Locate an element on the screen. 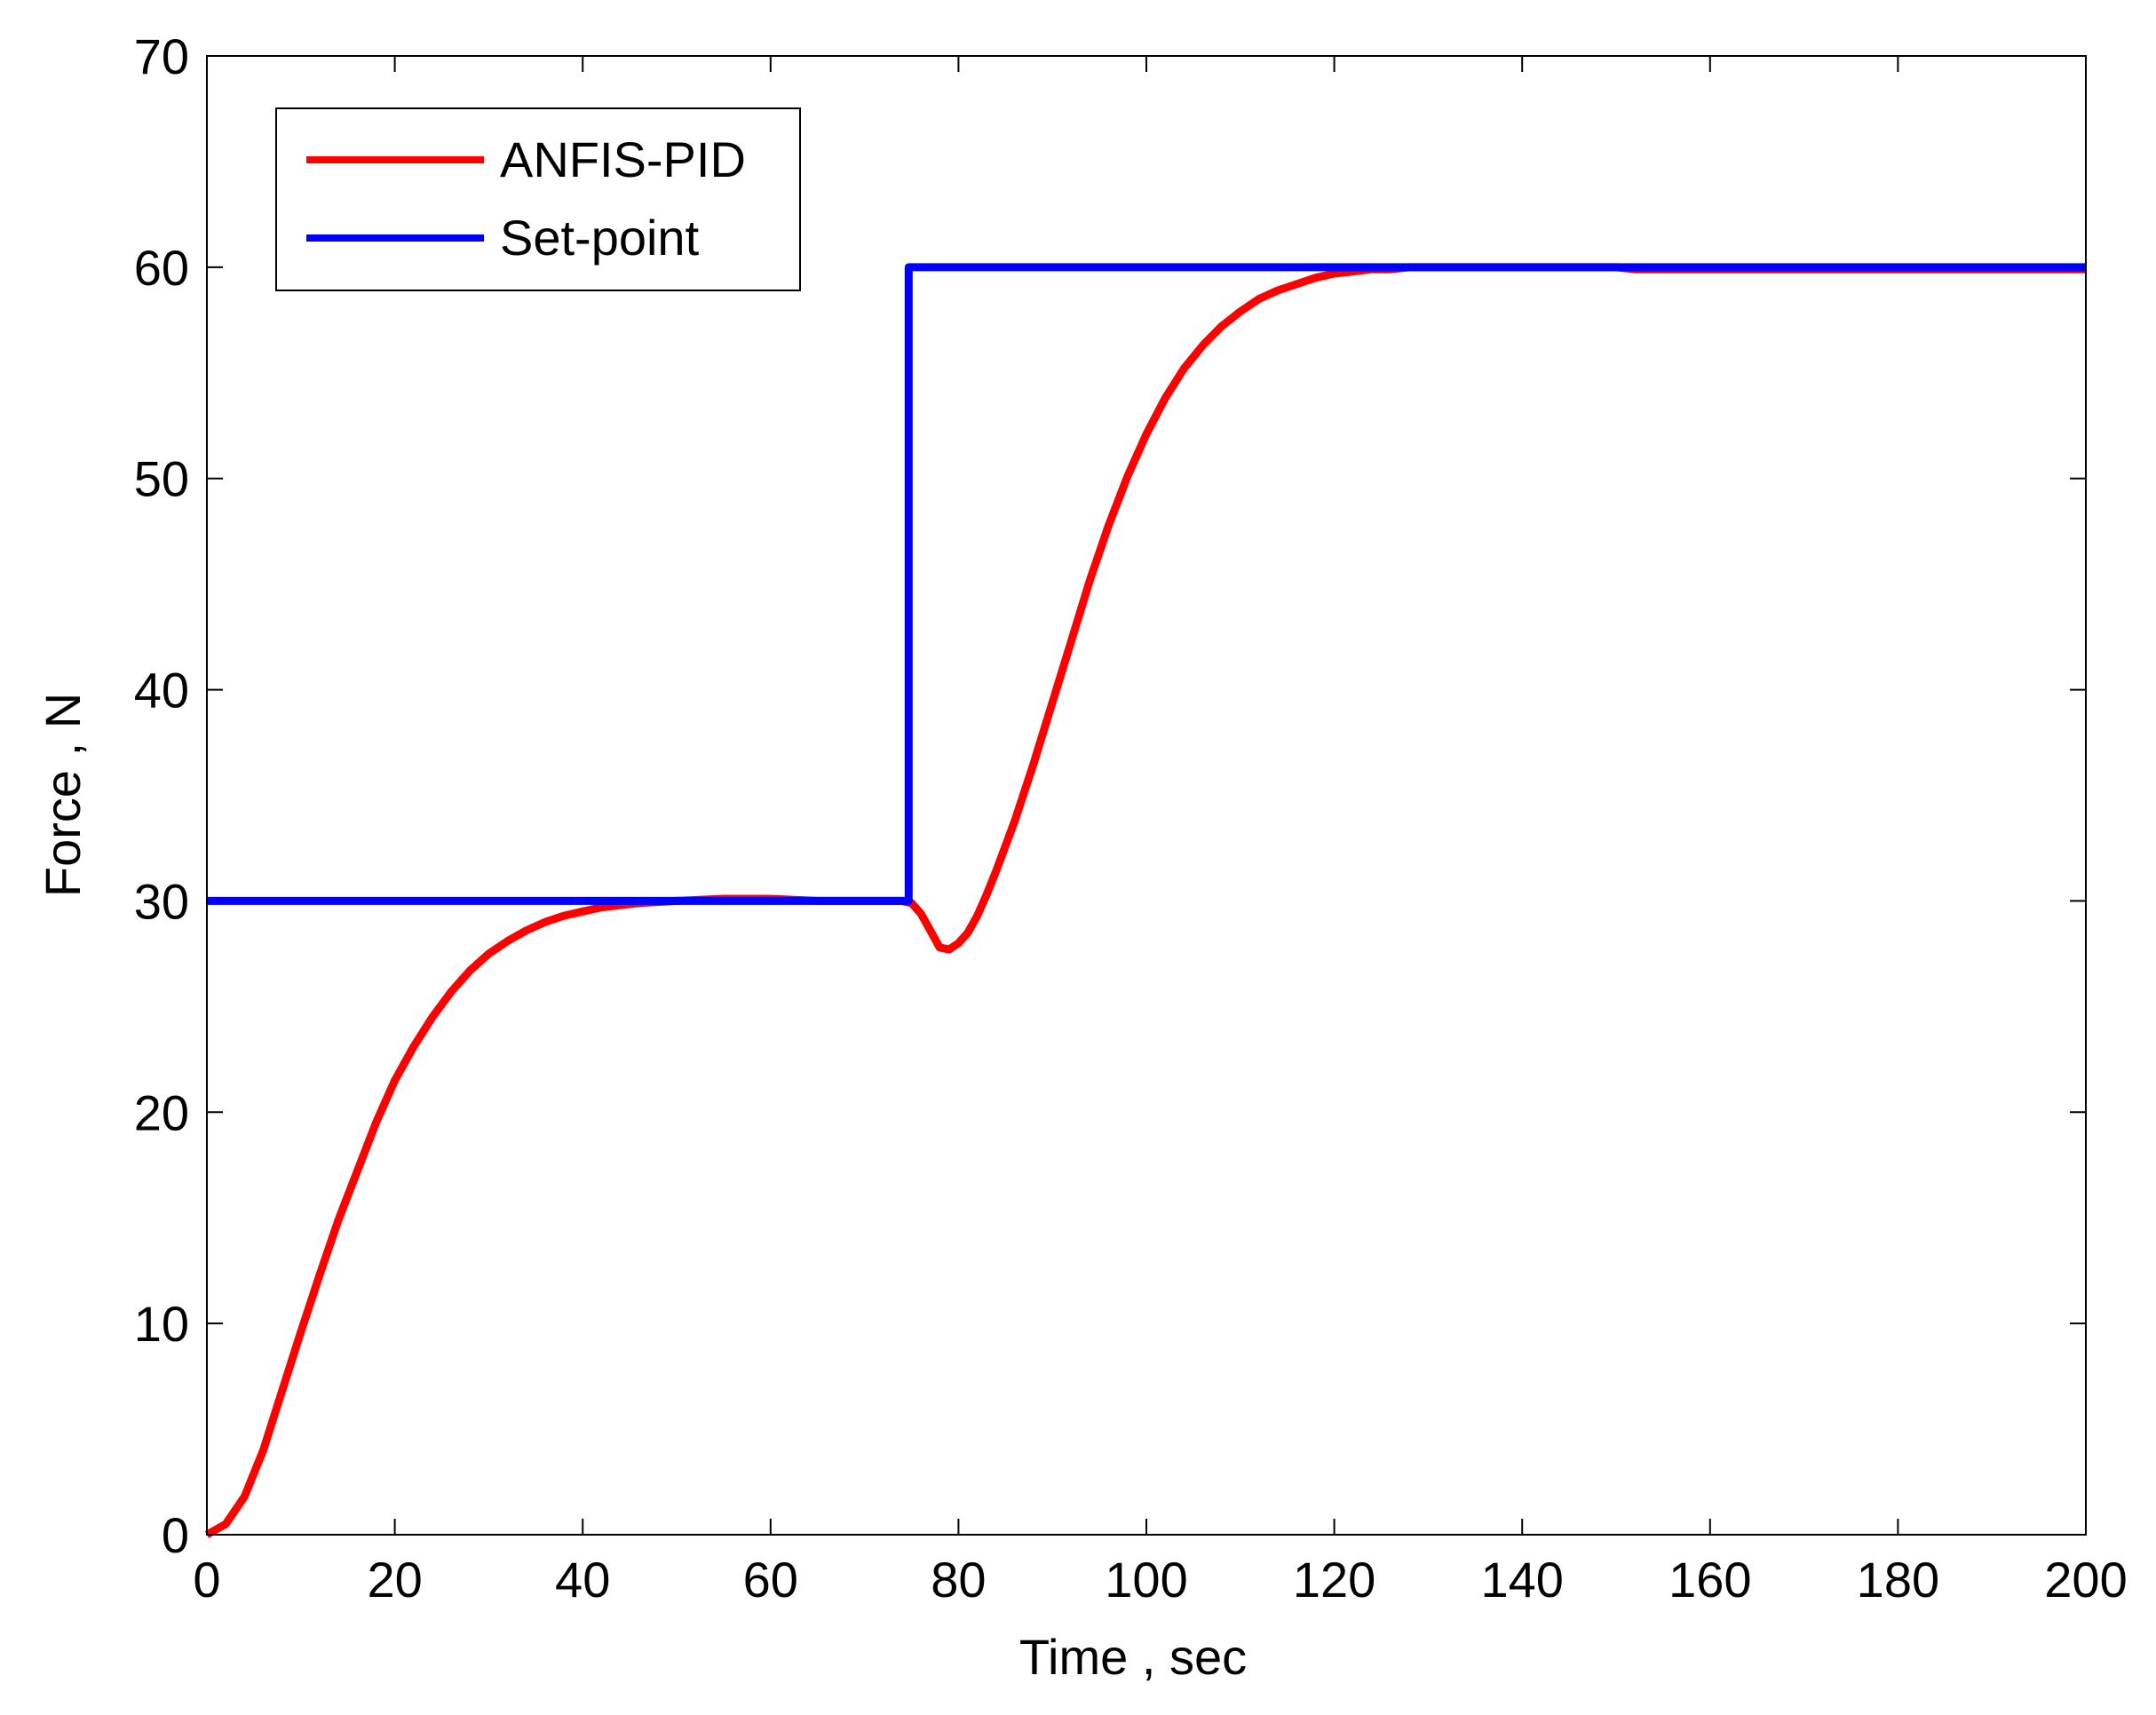 This screenshot has width=2156, height=1715. x-tick-label: 140 is located at coordinates (1521, 1580).